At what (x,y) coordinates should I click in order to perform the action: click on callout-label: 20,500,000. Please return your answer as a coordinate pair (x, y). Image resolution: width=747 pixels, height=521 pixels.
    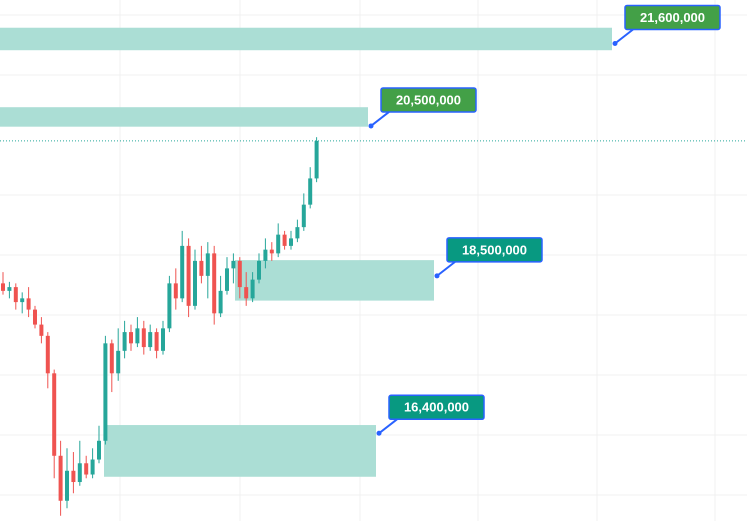
    Looking at the image, I should click on (428, 99).